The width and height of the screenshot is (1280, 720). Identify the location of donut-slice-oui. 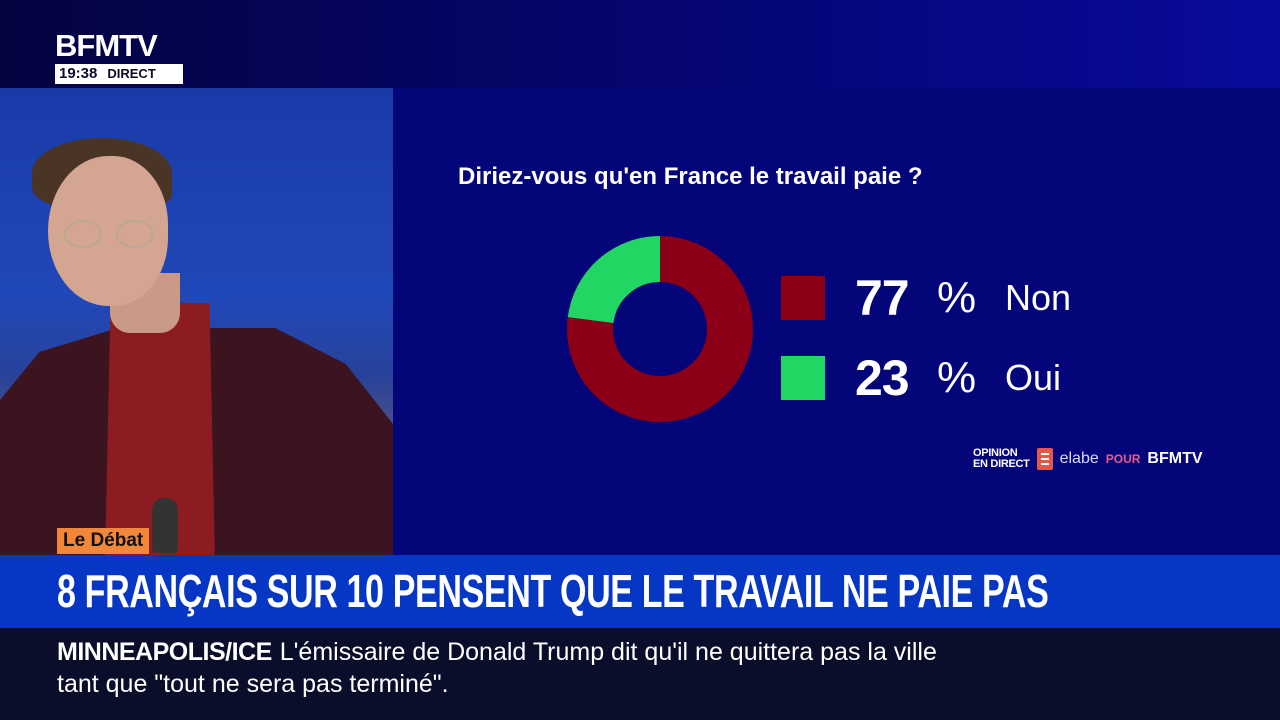
(660, 329).